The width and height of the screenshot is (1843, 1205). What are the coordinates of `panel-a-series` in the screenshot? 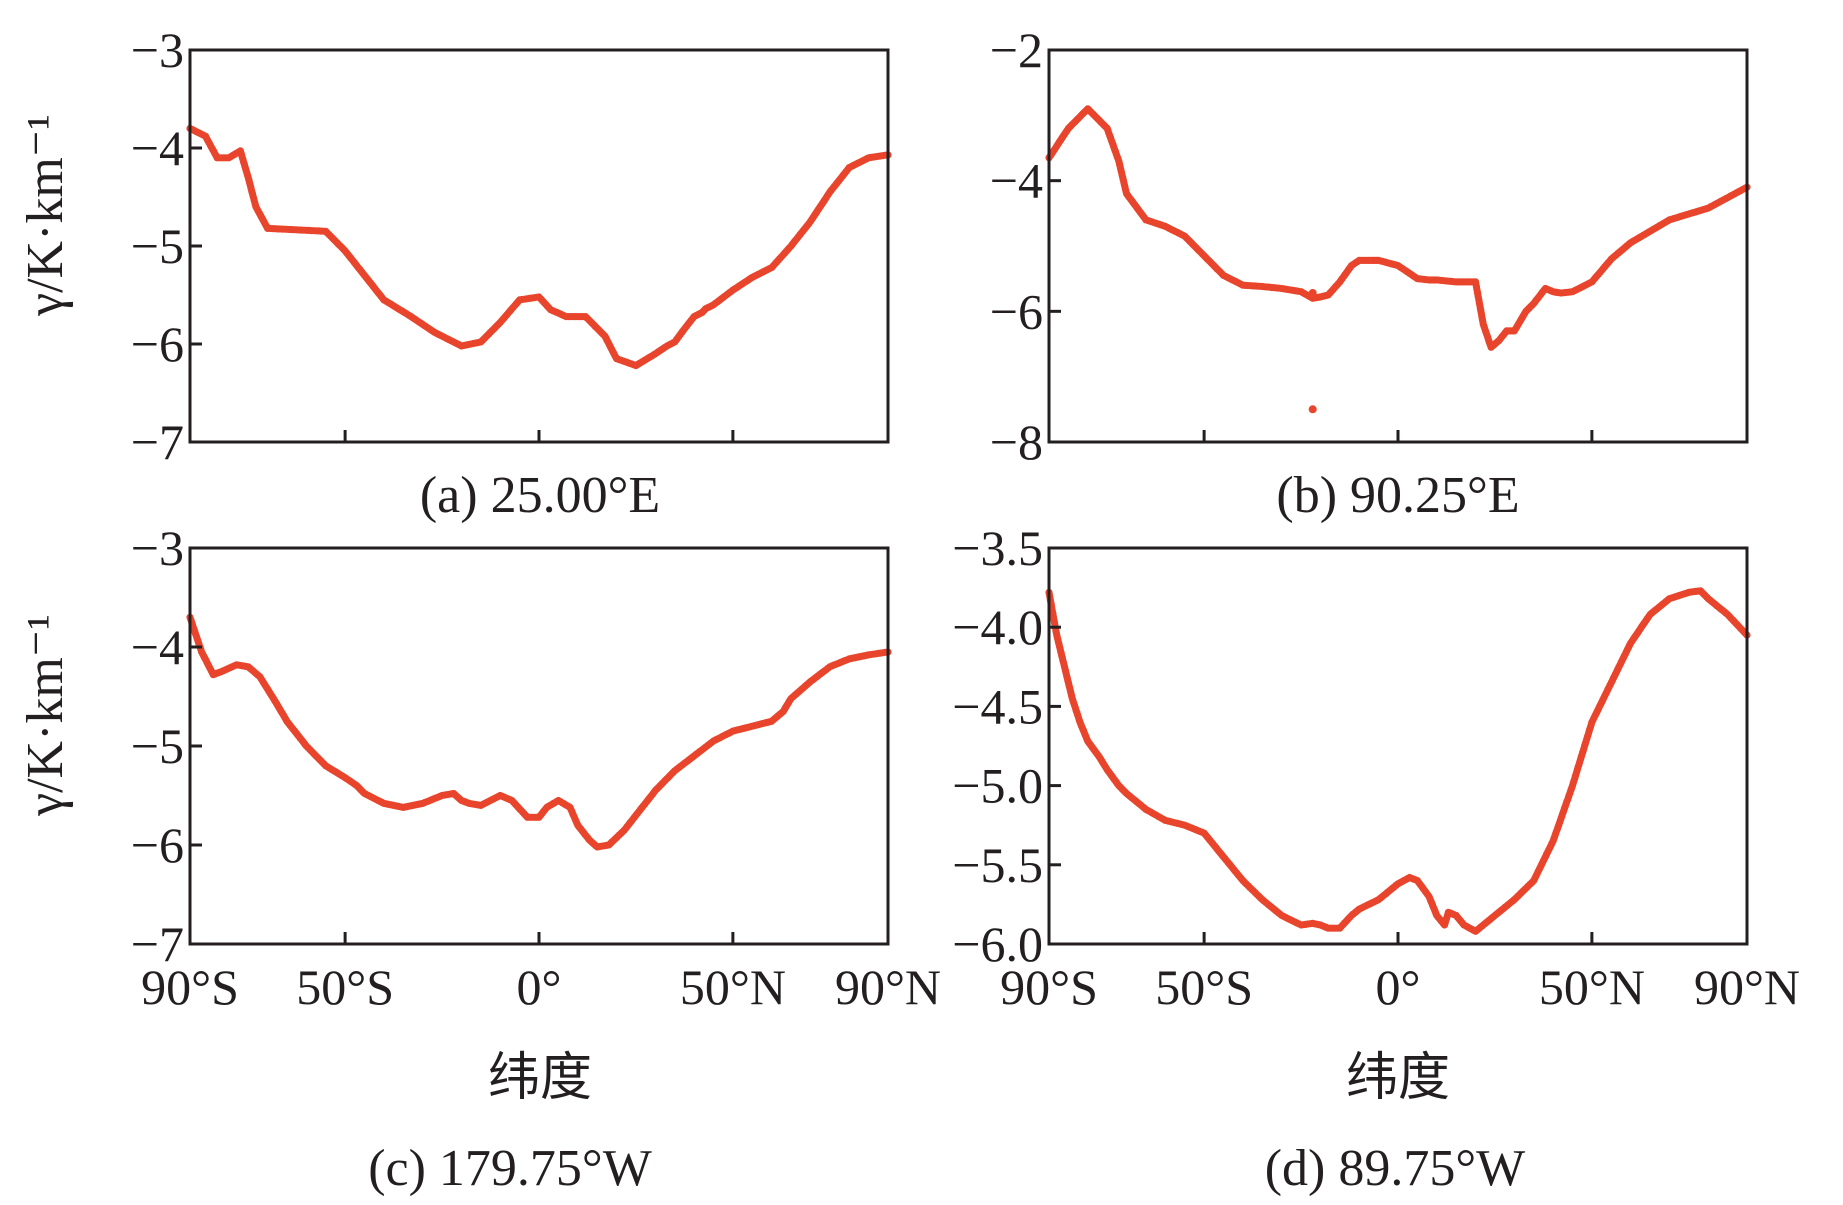 It's located at (539, 247).